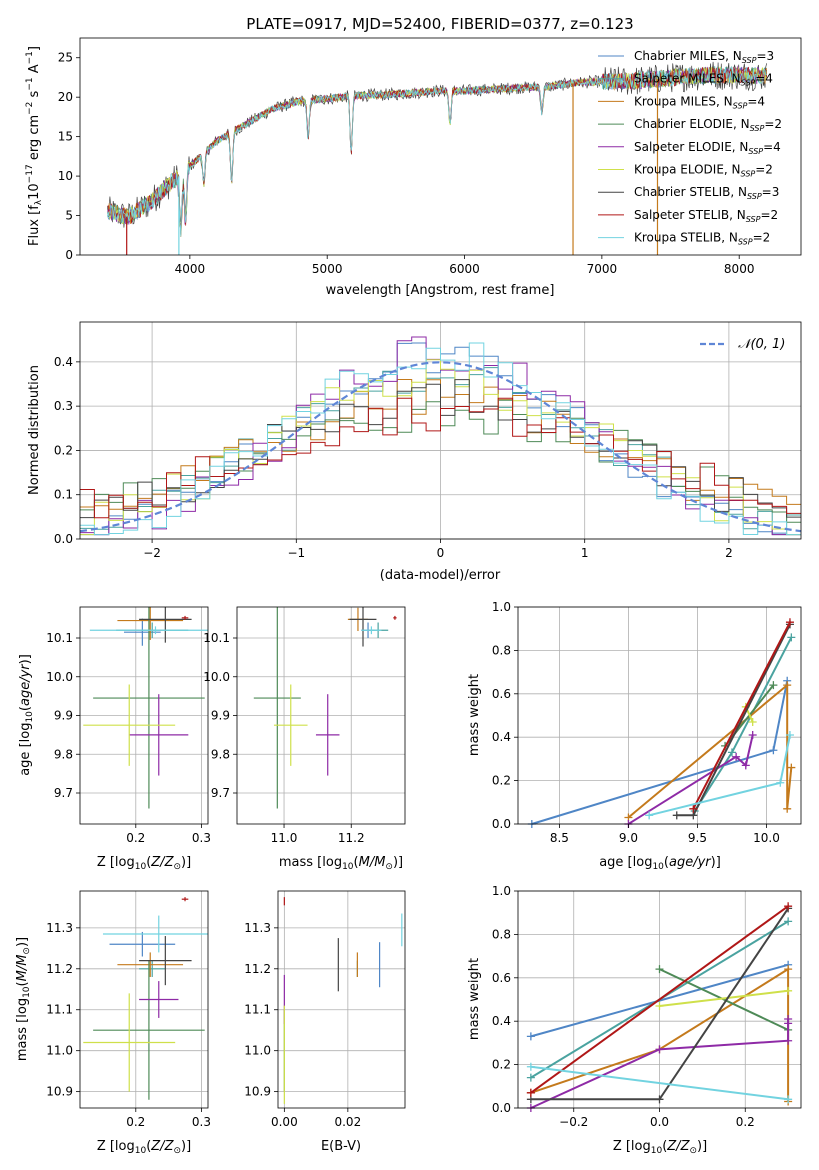 Image resolution: width=819 pixels, height=1170 pixels. Describe the element at coordinates (729, 553) in the screenshot. I see `x-tick-label: 2` at that location.